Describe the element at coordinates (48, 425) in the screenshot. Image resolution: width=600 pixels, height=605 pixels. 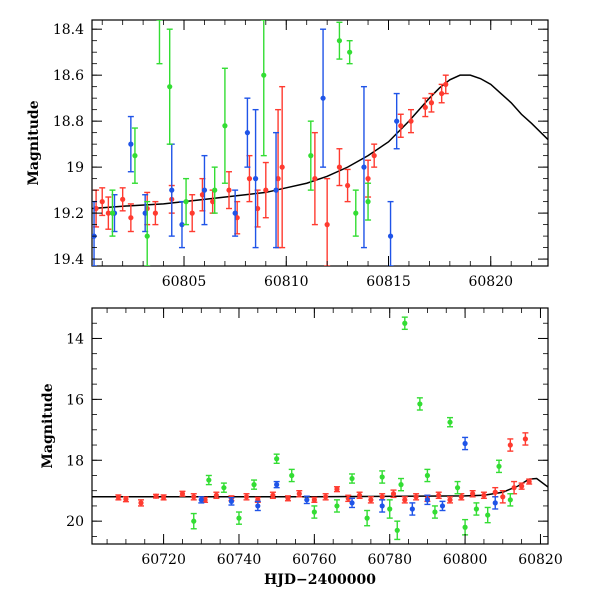
I see `bottom-y-axis-label: Magnitude` at that location.